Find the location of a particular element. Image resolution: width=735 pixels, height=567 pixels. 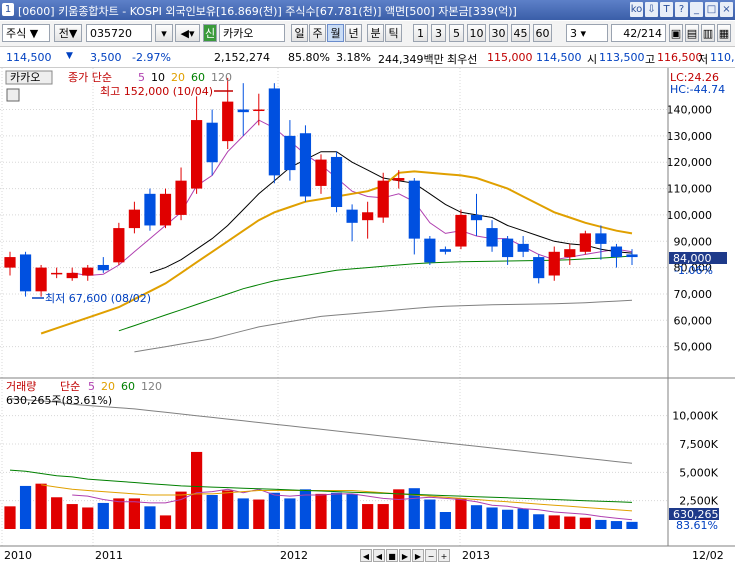

save-icon: ▥ is located at coordinates (708, 33).